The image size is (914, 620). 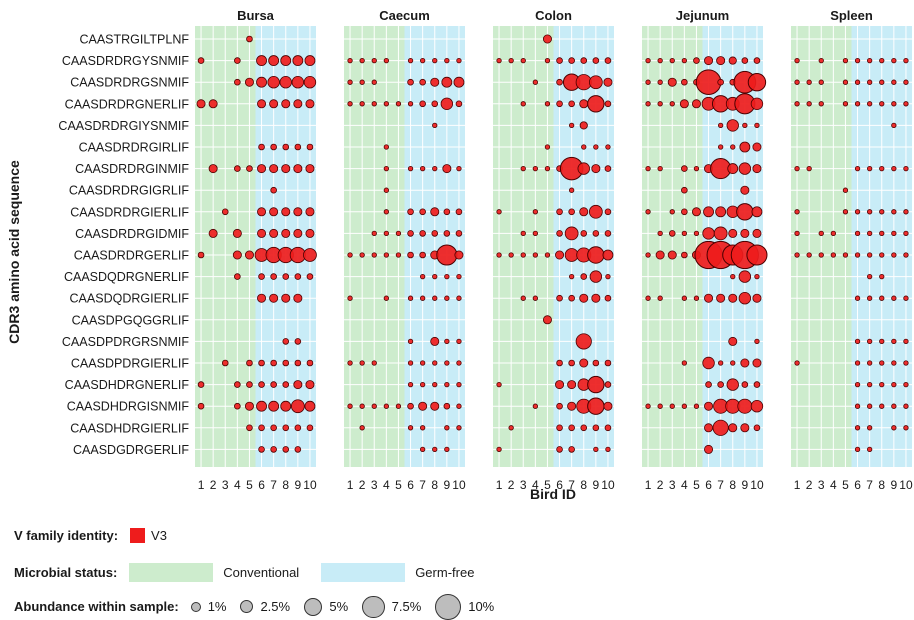 I want to click on y-tick-label: CAASDRDRGIERLIF, so click(x=129, y=212).